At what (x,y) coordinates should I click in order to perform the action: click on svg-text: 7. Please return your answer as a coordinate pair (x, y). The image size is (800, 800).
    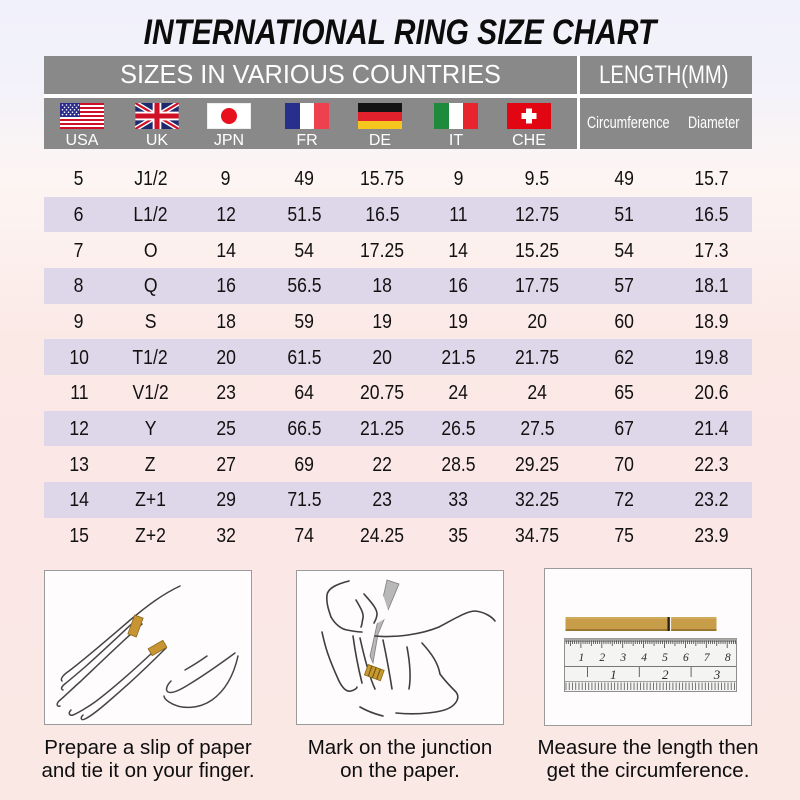
    Looking at the image, I should click on (707, 658).